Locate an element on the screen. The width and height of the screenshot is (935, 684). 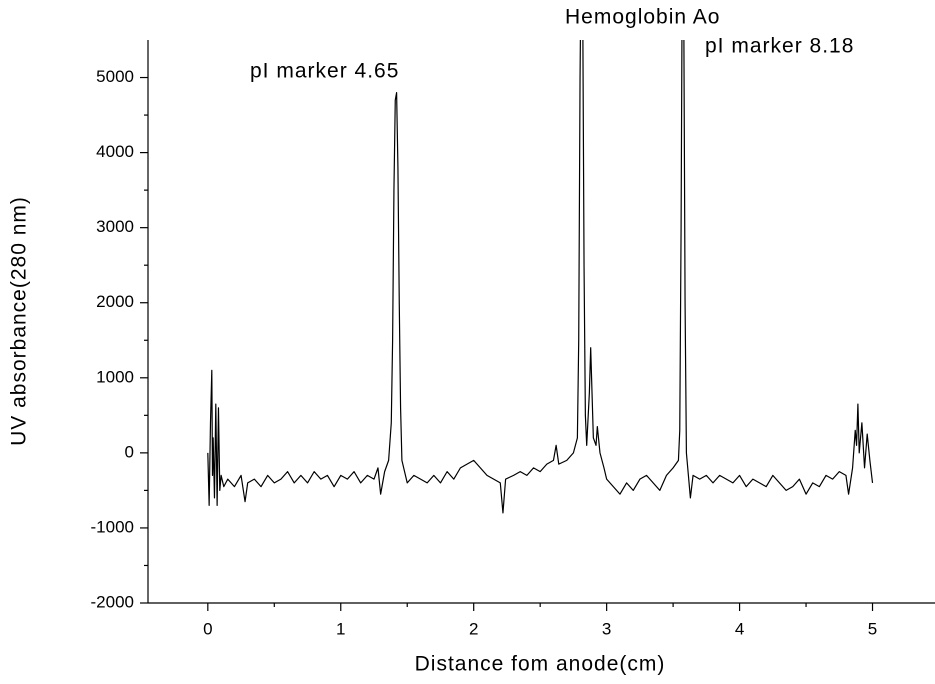
y-tick-label: 0 is located at coordinates (129, 451).